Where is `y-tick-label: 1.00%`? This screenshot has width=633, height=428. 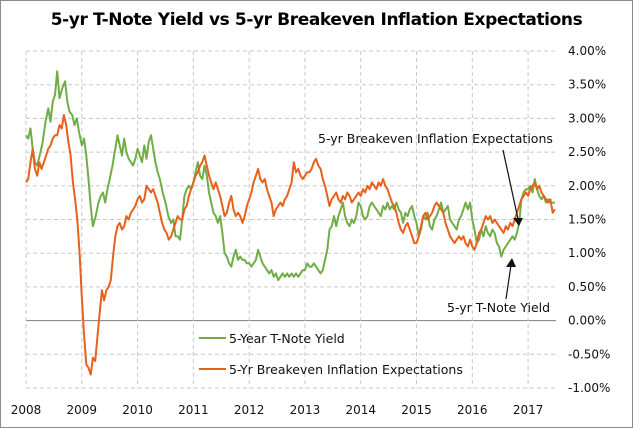 y-tick-label: 1.00% is located at coordinates (587, 253).